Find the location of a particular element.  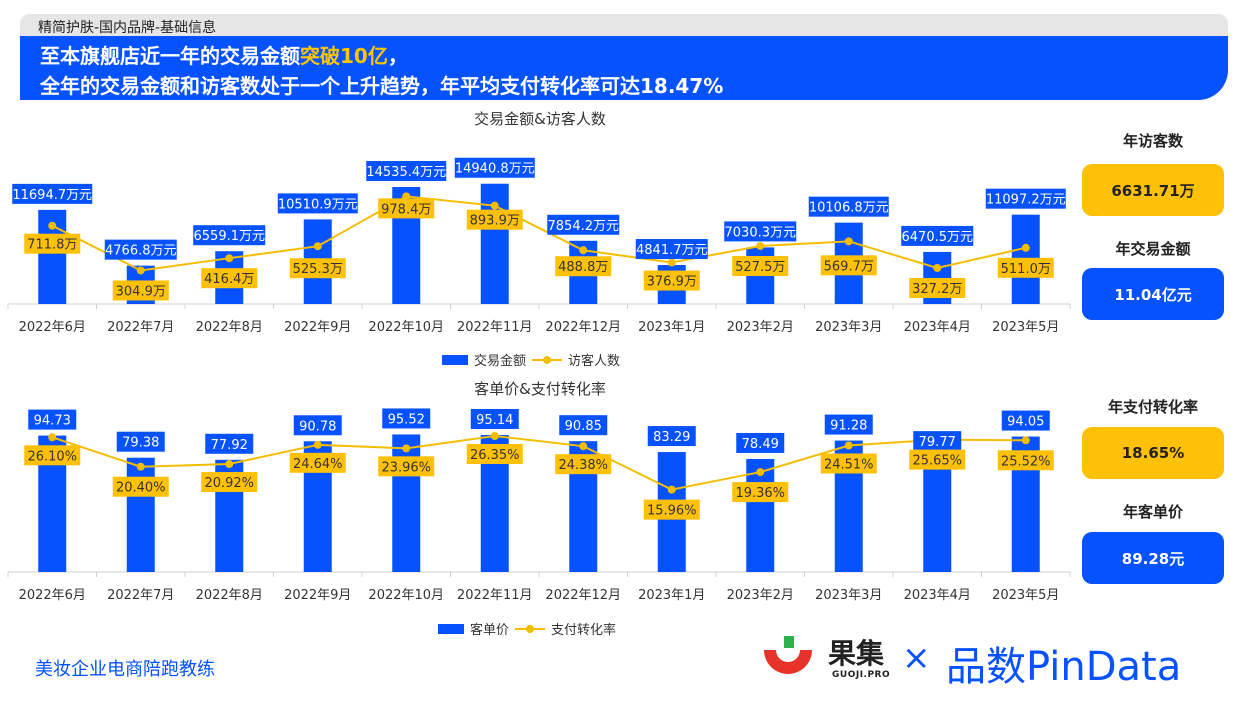

headline-part-b: ， is located at coordinates (397, 56).